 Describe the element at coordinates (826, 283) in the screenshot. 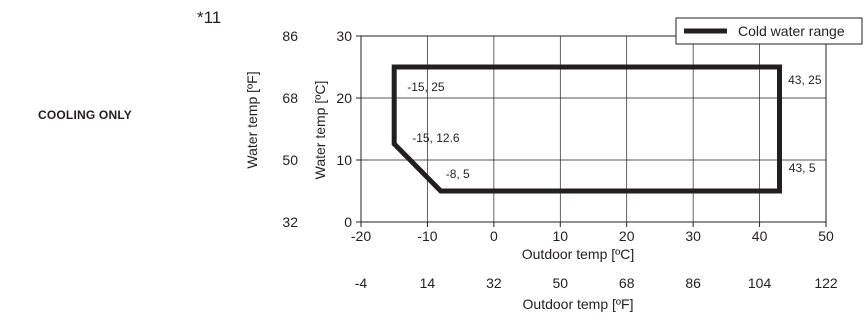

I see `x-tick-label-fahrenheit: 122` at that location.